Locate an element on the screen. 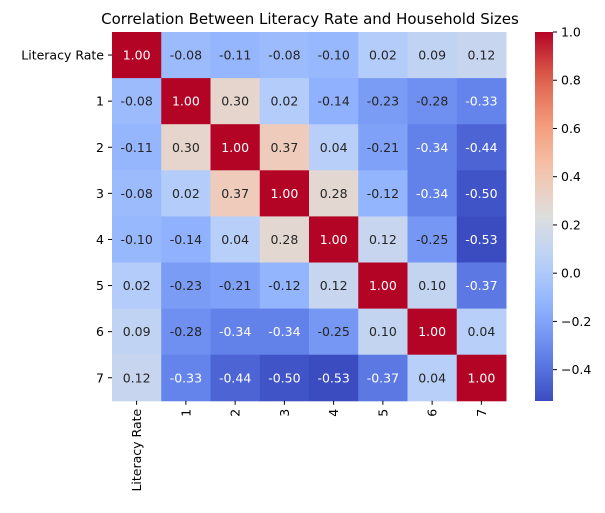 The width and height of the screenshot is (605, 513). cell-value-label: -0.21 is located at coordinates (235, 285).